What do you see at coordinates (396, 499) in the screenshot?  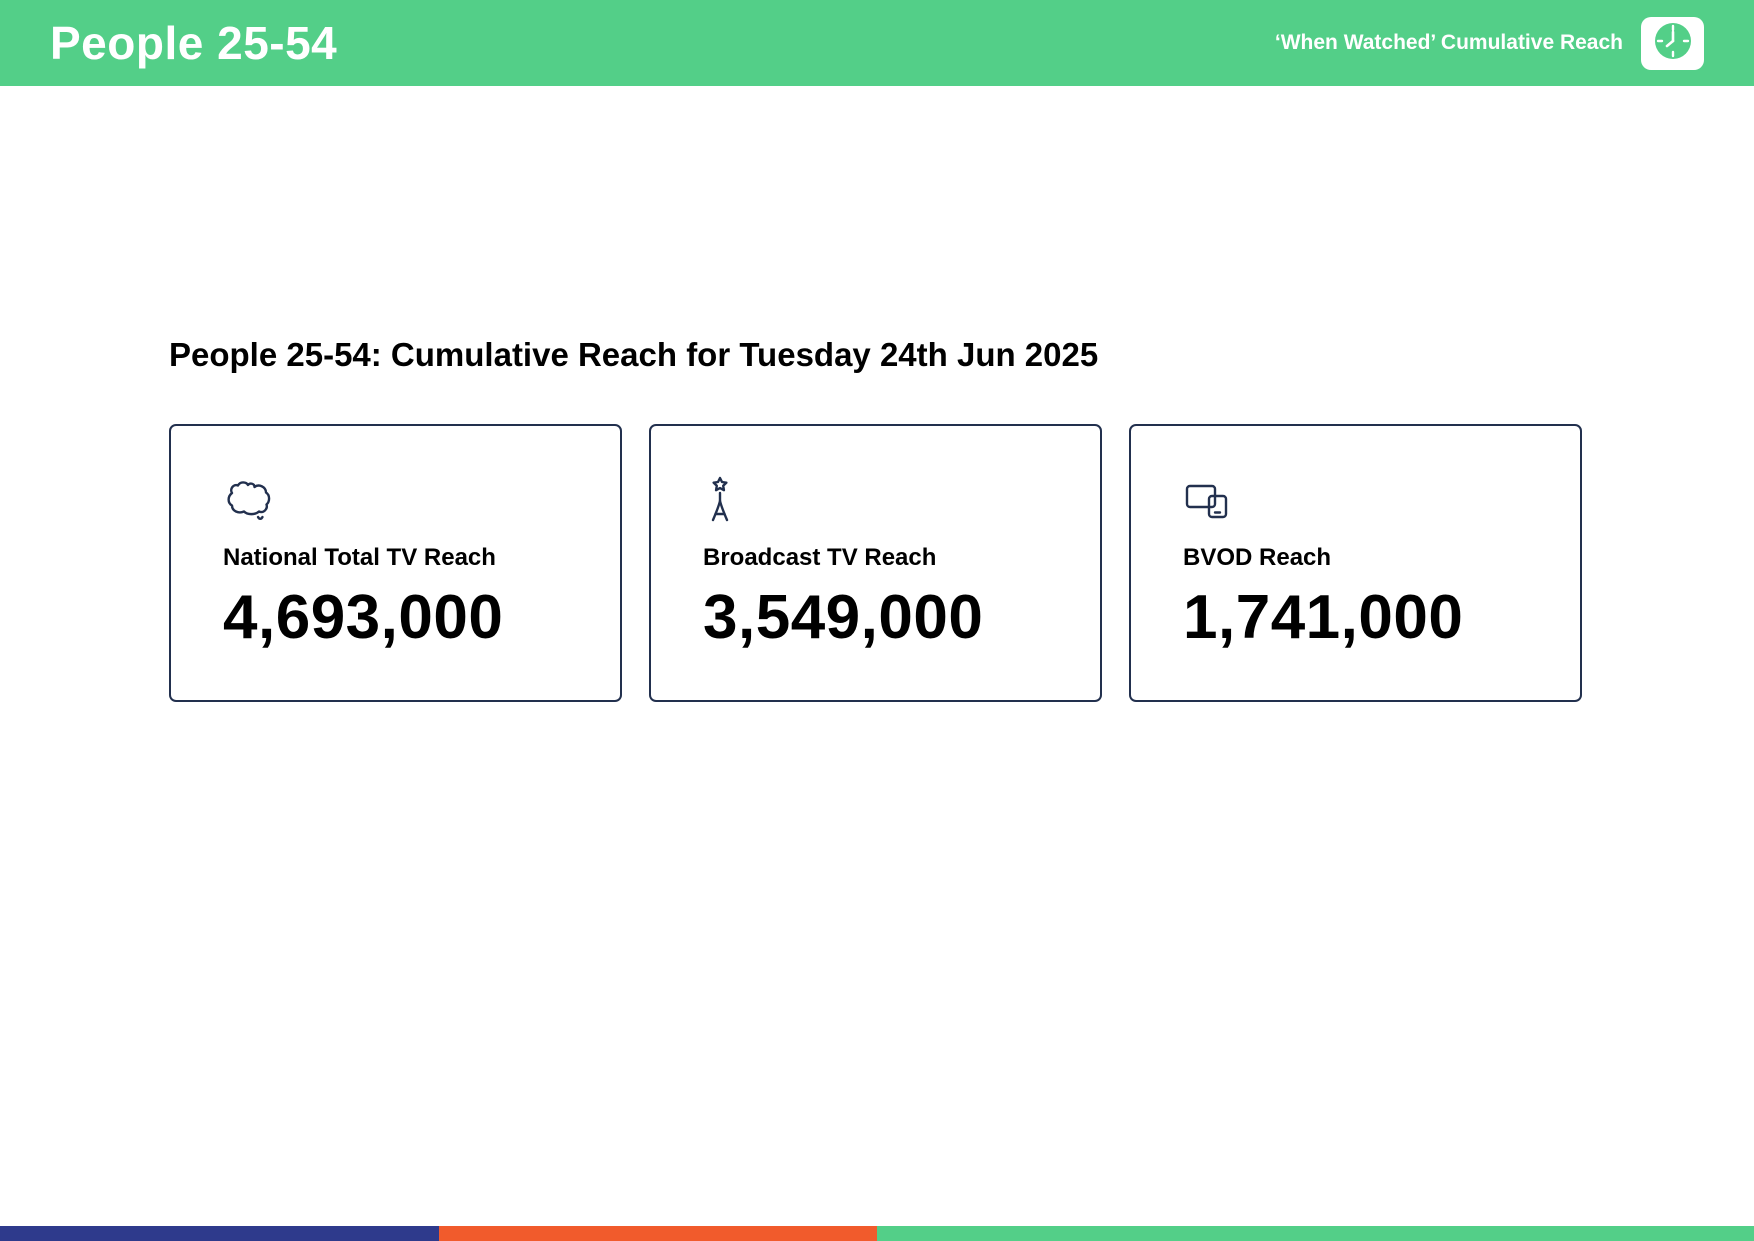 I see `australia-map-icon` at bounding box center [396, 499].